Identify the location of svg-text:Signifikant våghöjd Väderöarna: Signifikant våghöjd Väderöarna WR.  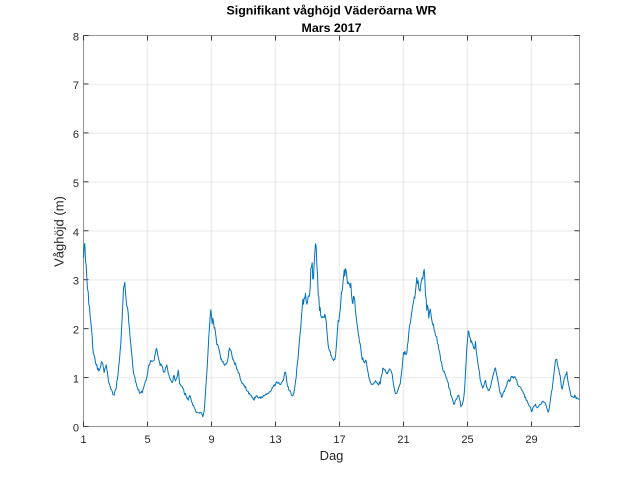
(332, 11).